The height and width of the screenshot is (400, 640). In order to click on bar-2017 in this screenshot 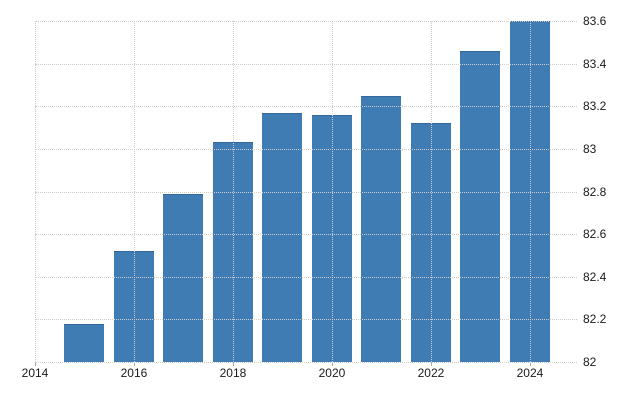, I will do `click(183, 277)`.